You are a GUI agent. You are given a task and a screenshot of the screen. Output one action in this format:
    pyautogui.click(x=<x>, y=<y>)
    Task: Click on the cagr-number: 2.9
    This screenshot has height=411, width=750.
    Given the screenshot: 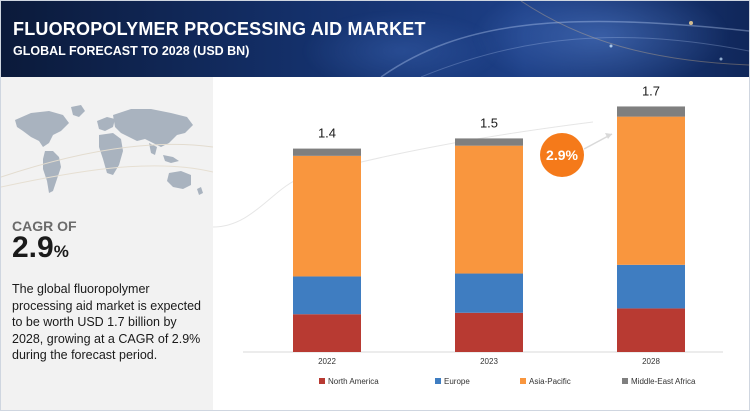 What is the action you would take?
    pyautogui.click(x=33, y=247)
    